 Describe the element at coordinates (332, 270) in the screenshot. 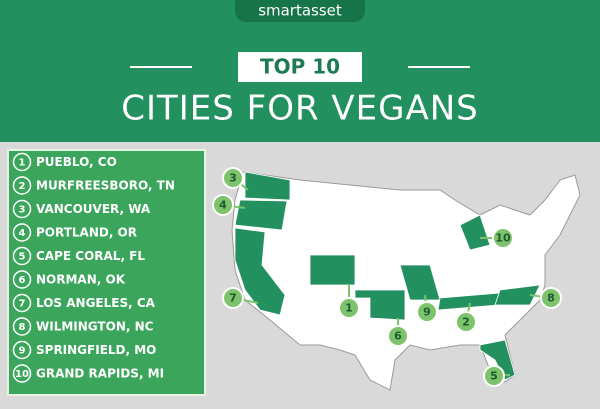

I see `state-co` at that location.